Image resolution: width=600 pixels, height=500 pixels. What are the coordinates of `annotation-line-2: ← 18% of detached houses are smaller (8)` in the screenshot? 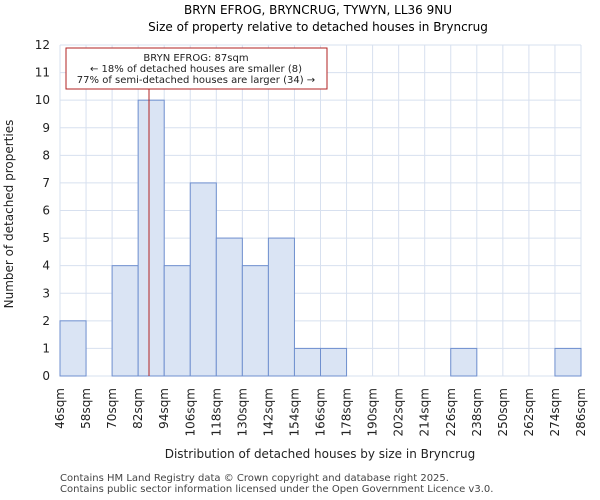 It's located at (196, 69).